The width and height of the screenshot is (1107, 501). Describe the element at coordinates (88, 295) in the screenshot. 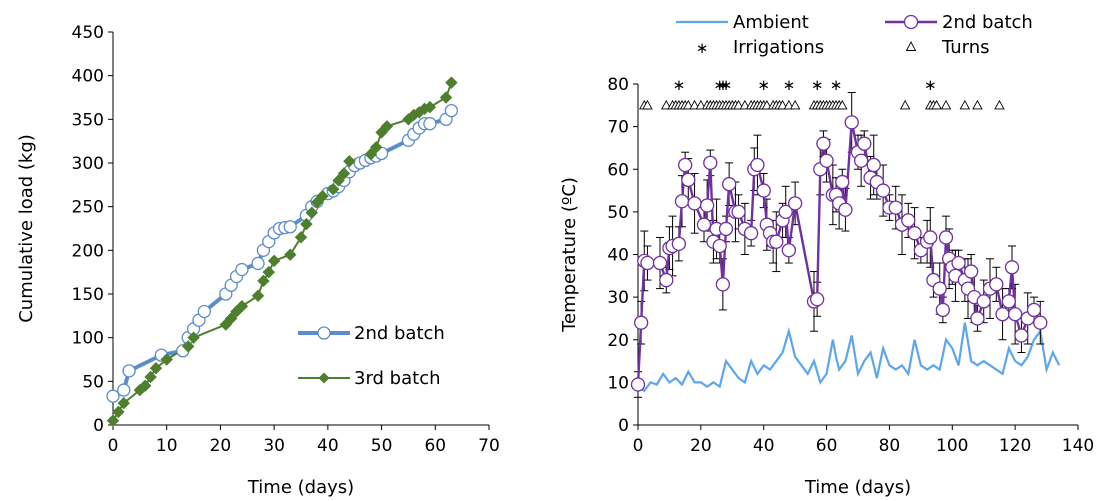

I see `y-tick-label: 150` at that location.